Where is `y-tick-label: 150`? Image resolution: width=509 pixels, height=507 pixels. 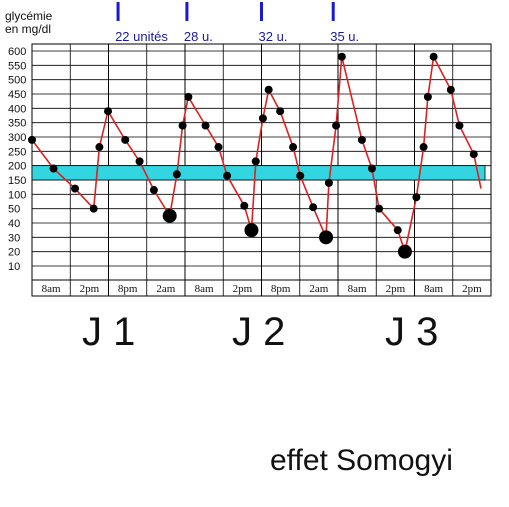
y-tick-label: 150 is located at coordinates (17, 181).